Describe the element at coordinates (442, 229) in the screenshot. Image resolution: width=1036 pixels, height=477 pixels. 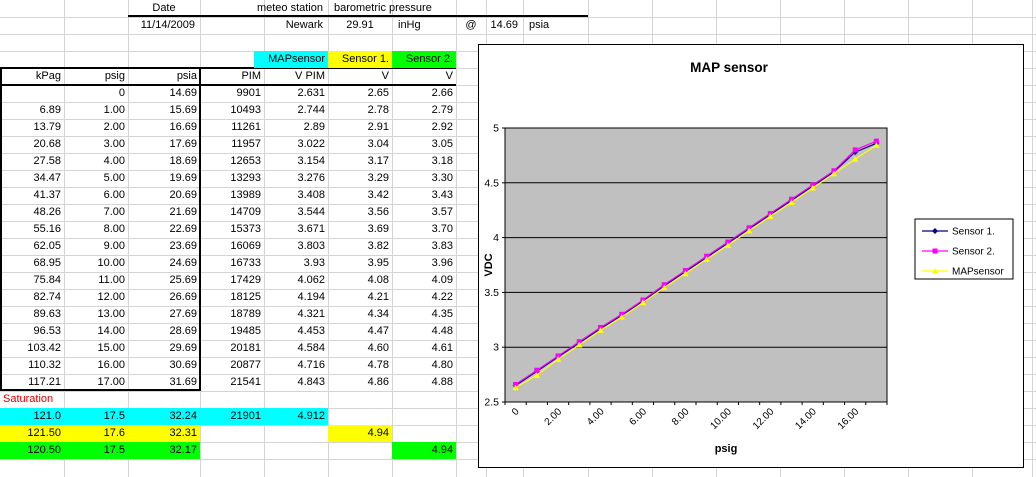
I see `table-cell: 3.70` at that location.